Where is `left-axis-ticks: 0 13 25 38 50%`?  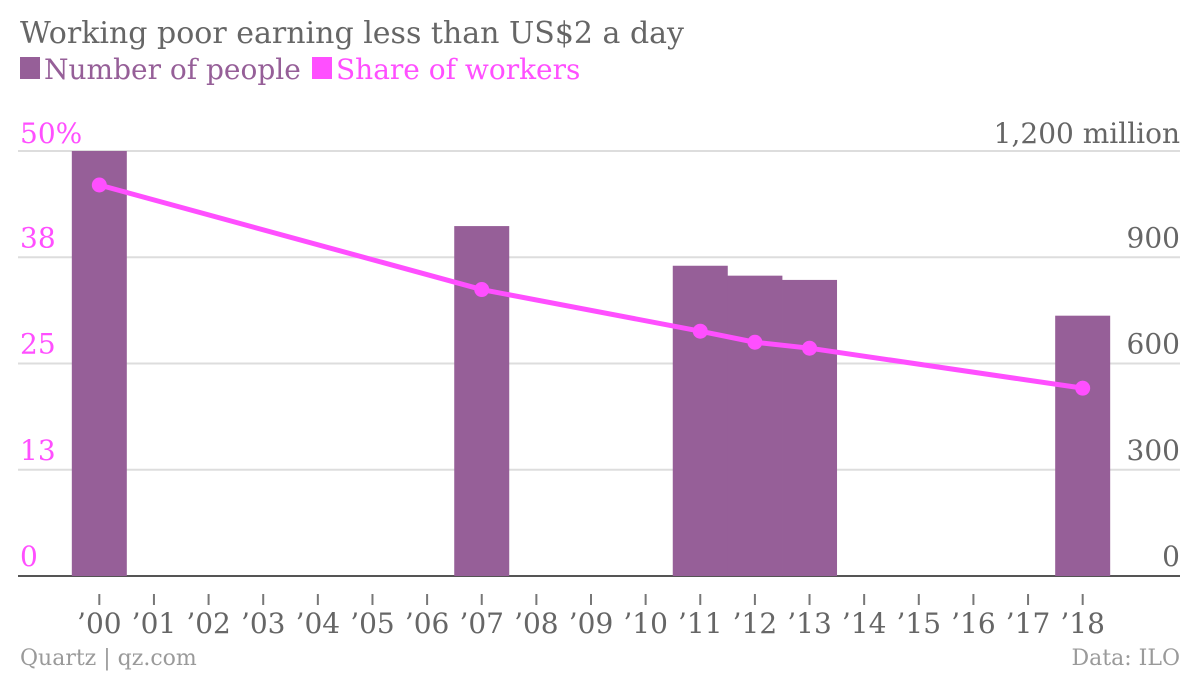 left-axis-ticks: 0 13 25 38 50% is located at coordinates (51, 345).